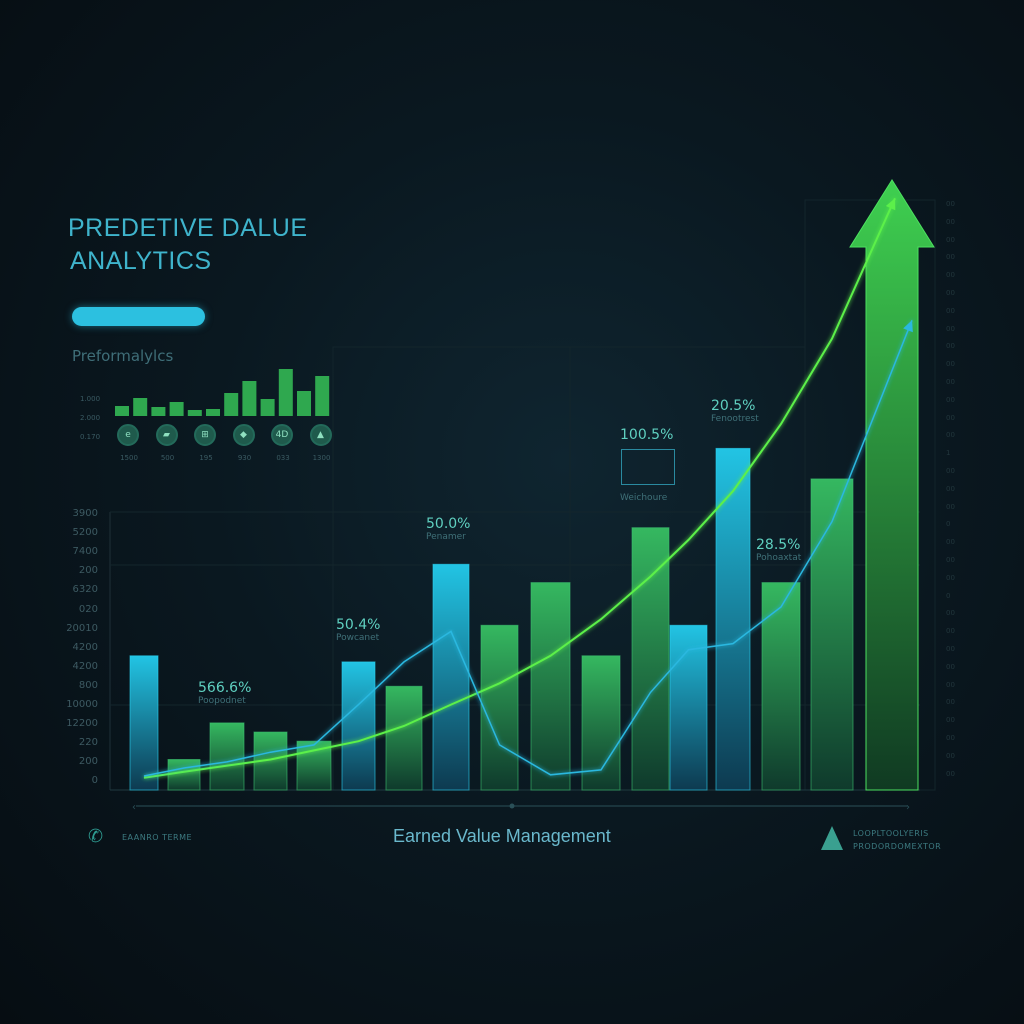 Image resolution: width=1024 pixels, height=1024 pixels. I want to click on data-icon: ⊞, so click(205, 435).